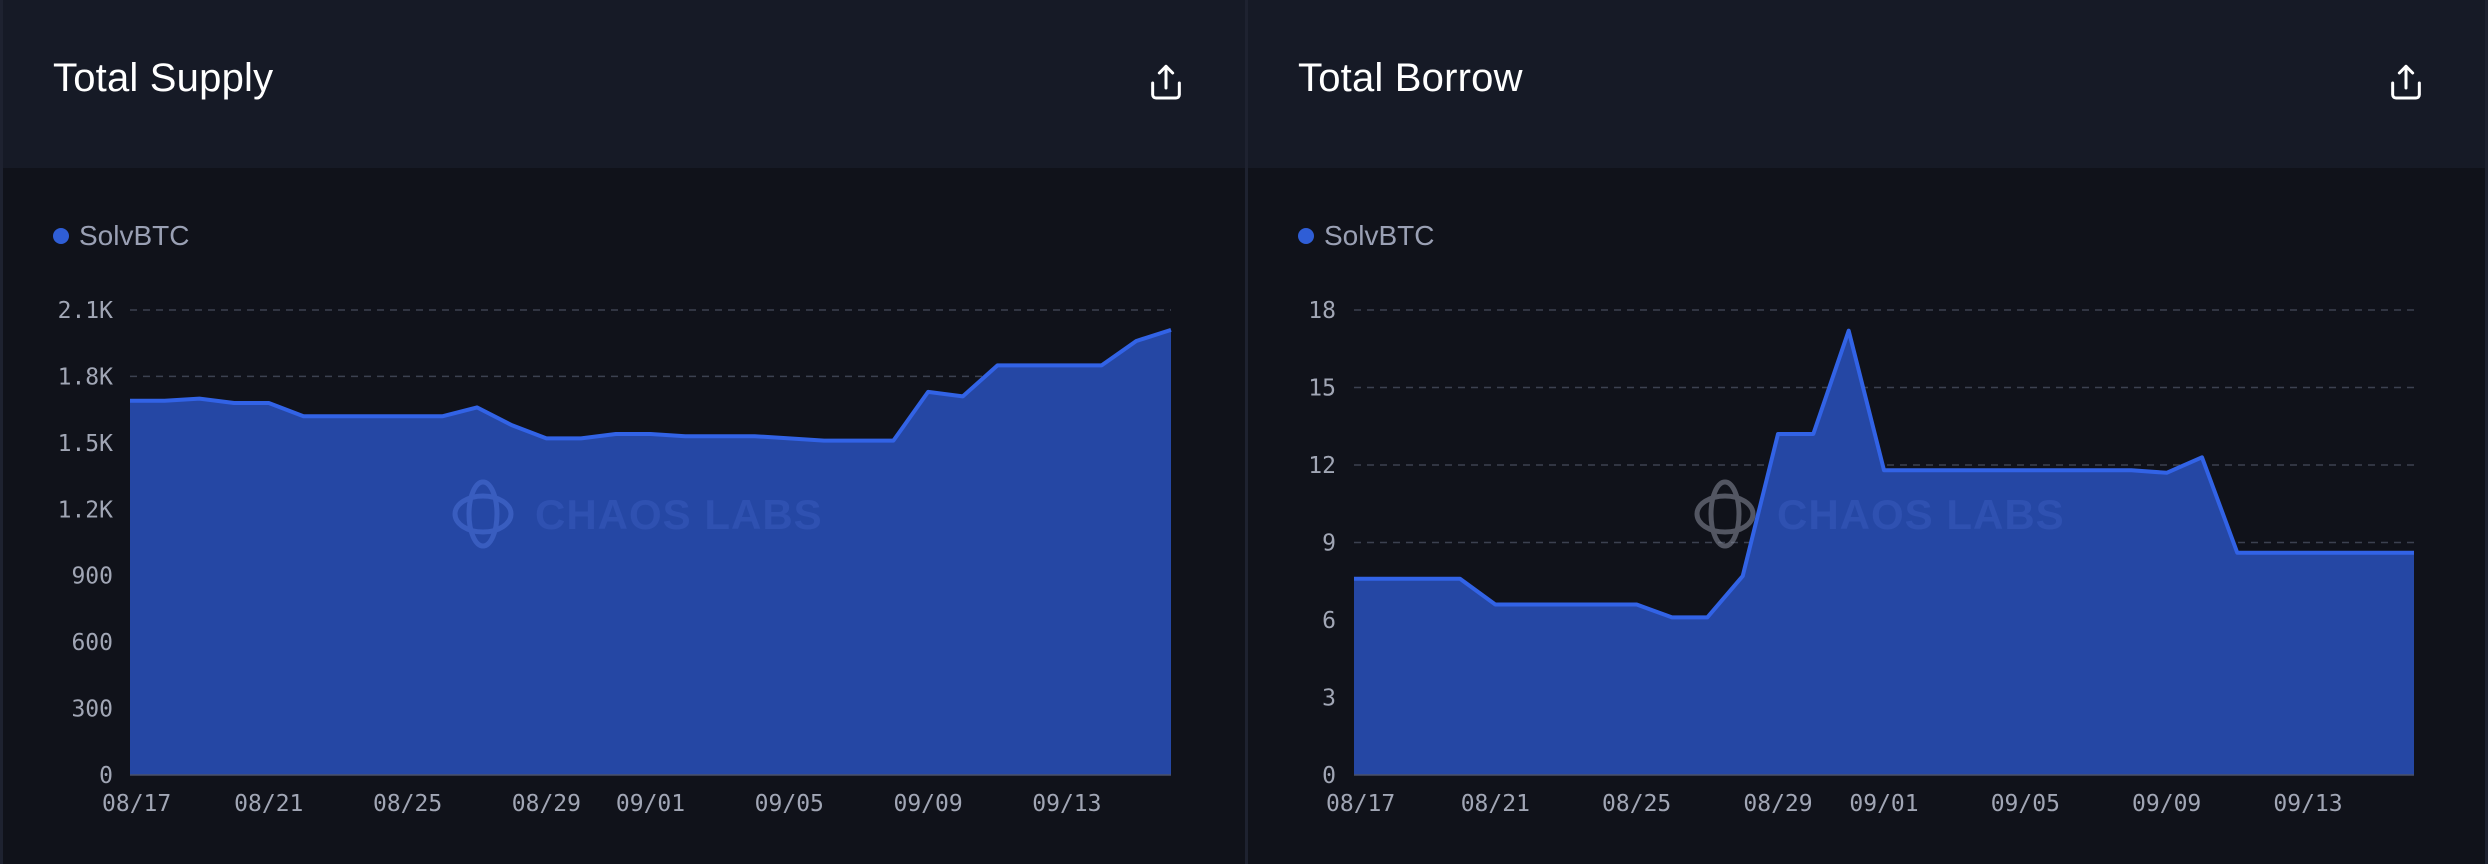  Describe the element at coordinates (1322, 466) in the screenshot. I see `y-tick-label: 12` at that location.